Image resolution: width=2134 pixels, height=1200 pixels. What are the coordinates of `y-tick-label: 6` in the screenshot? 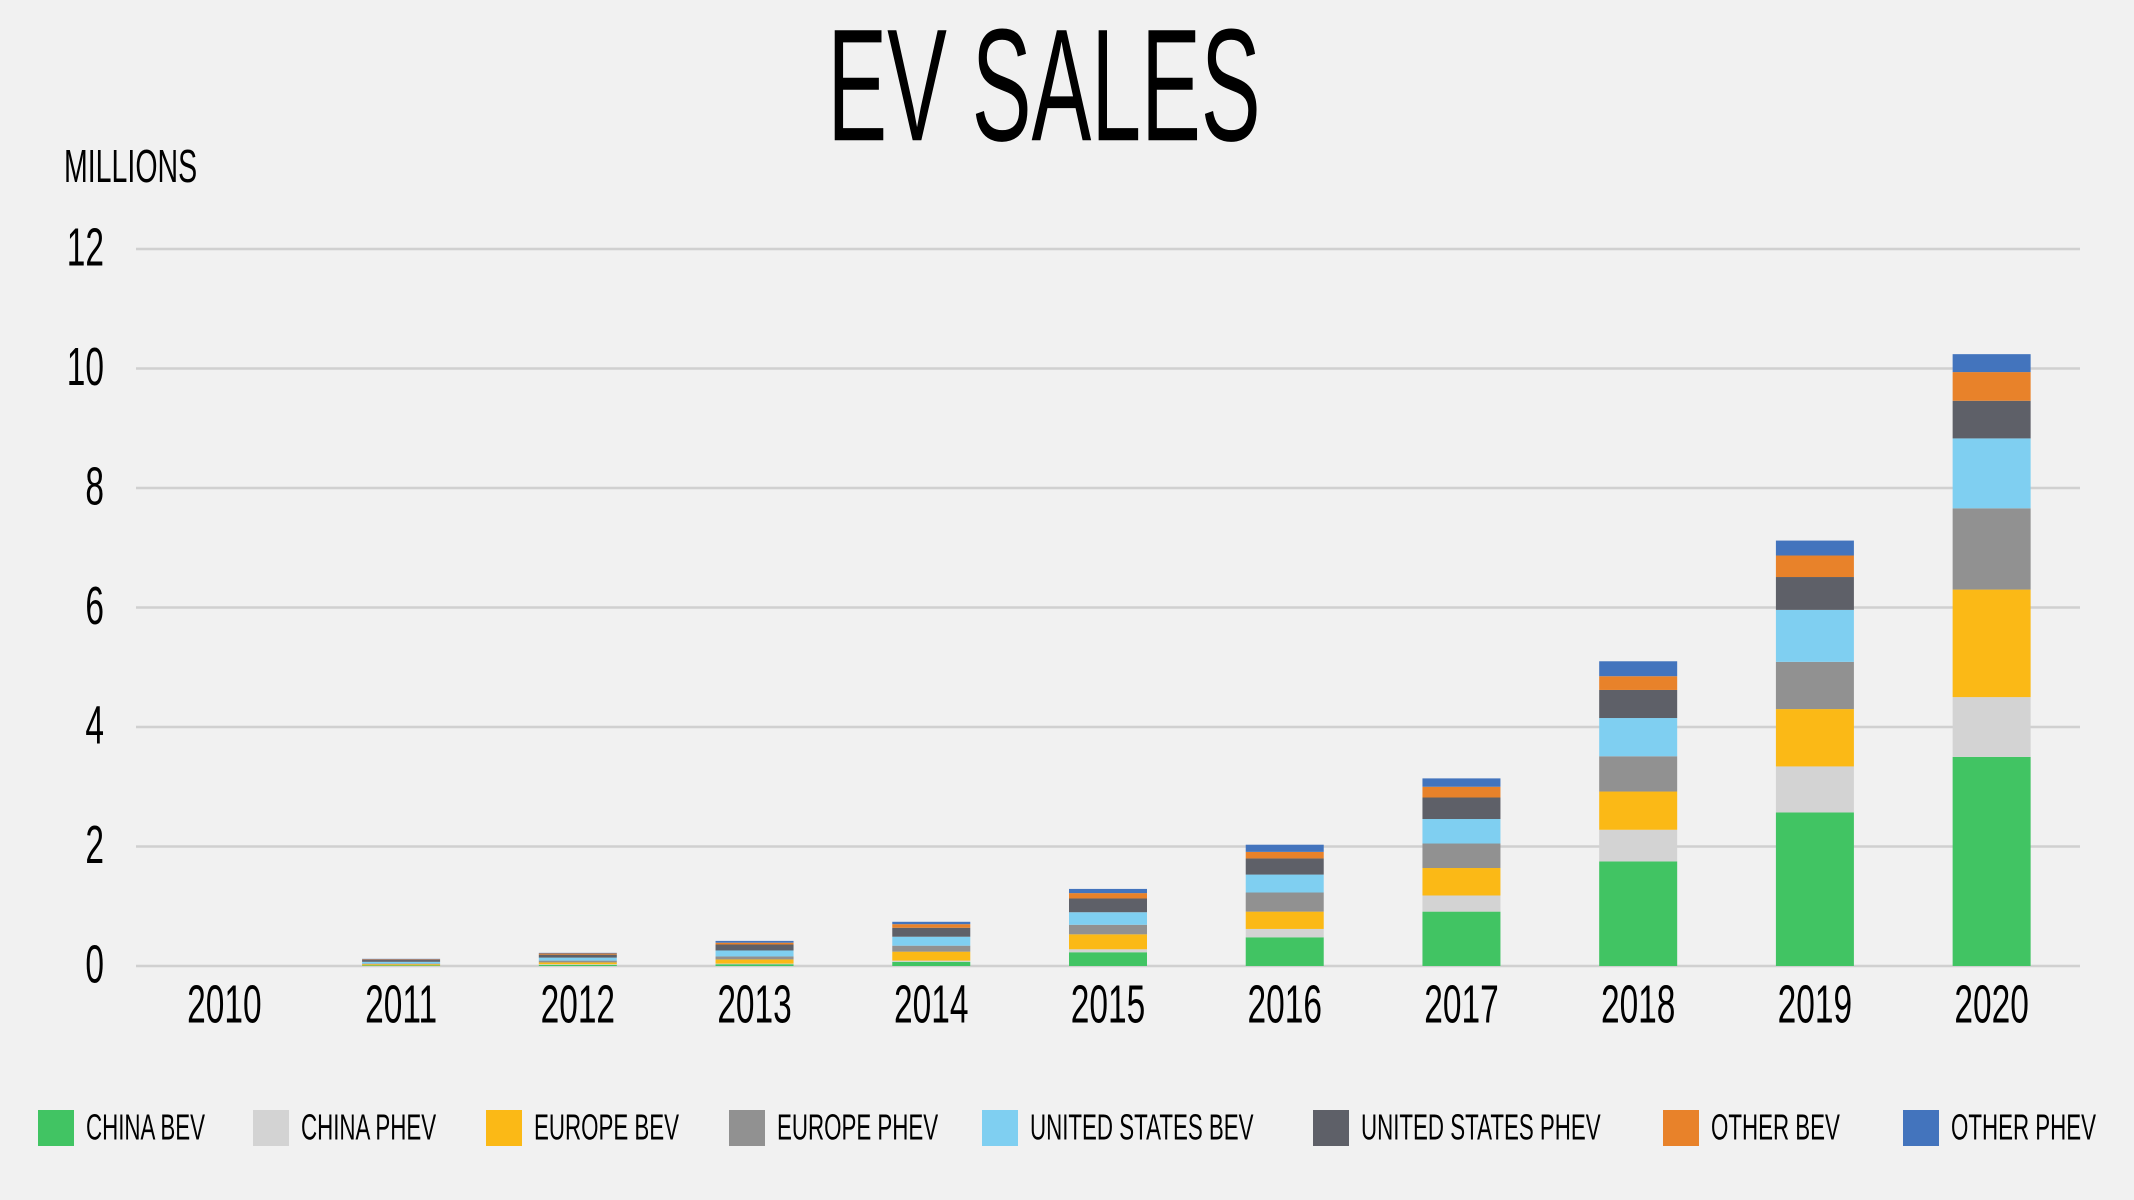 It's located at (94, 604).